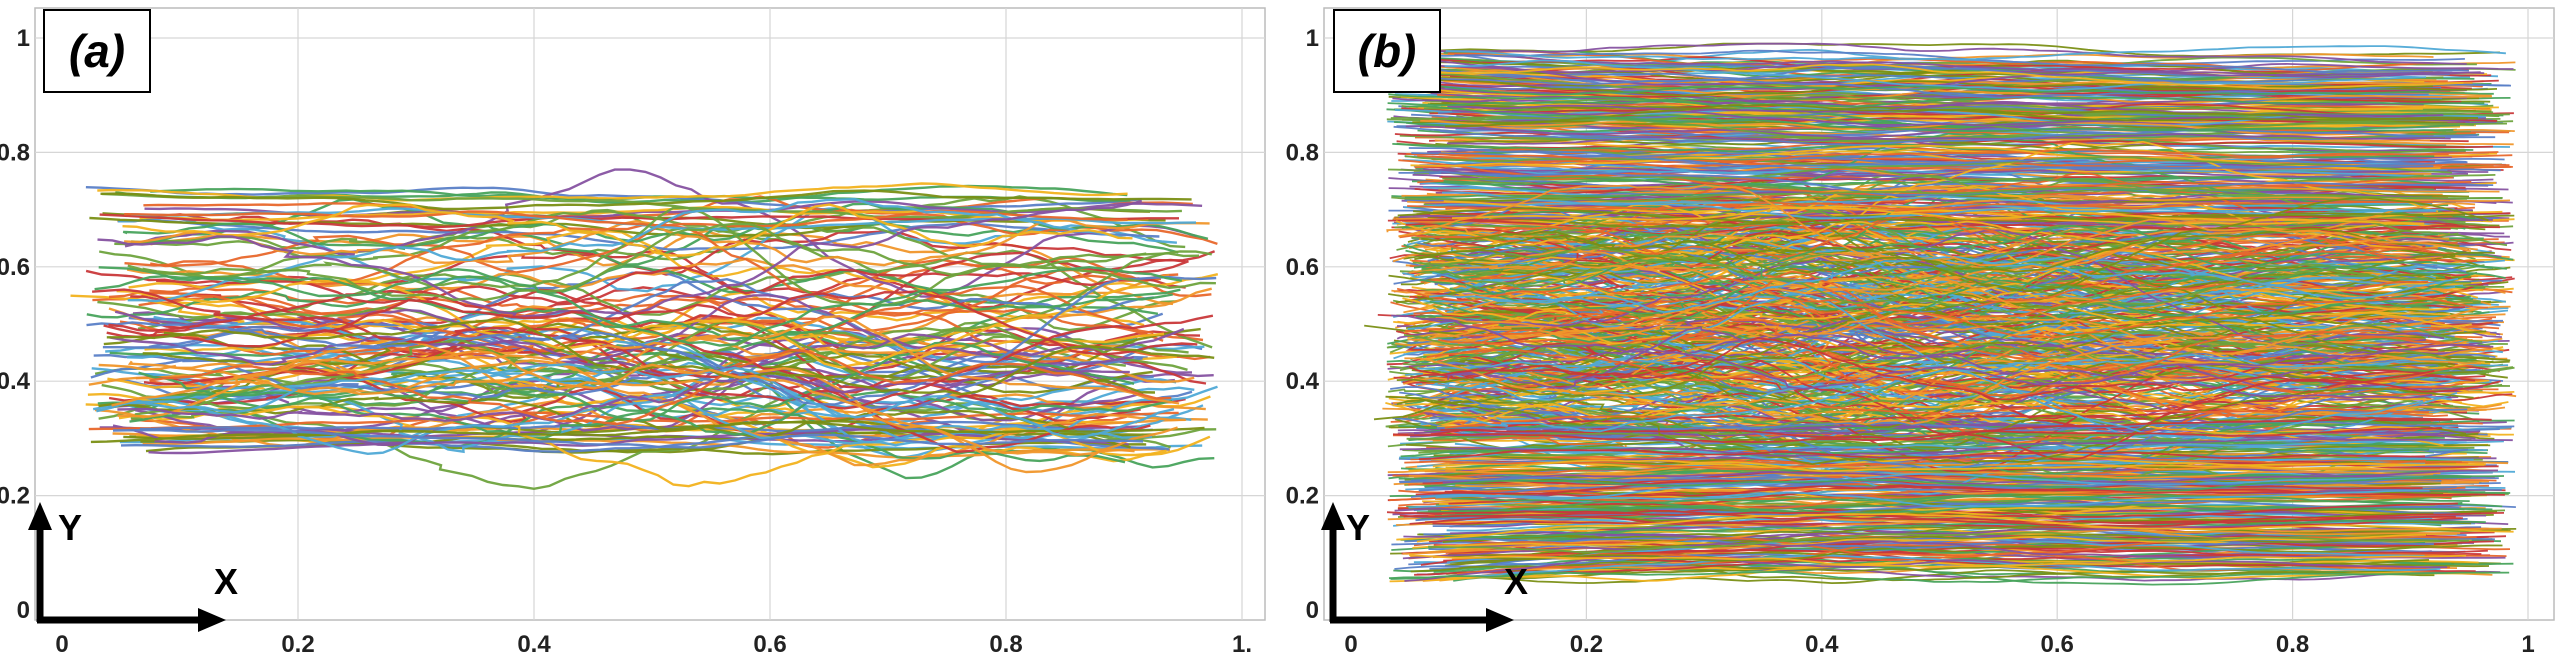 The width and height of the screenshot is (2560, 661). I want to click on x-tick-label-b-5: 1, so click(2527, 644).